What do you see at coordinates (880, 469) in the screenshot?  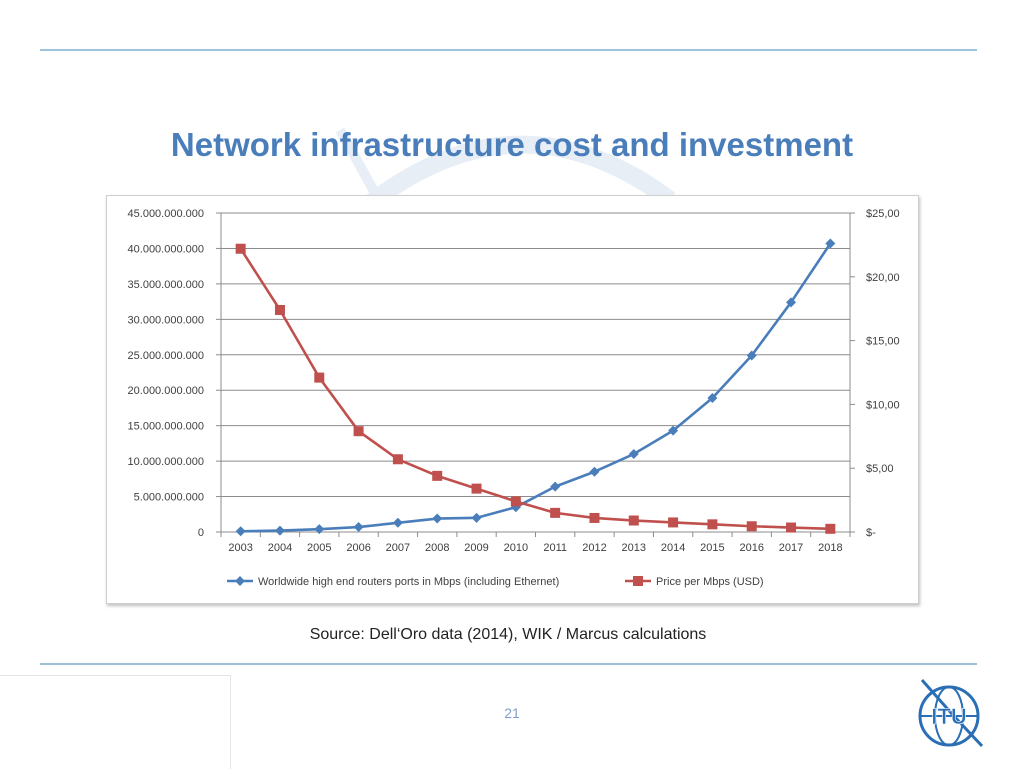 I see `y-right-tick-label: $5,00` at bounding box center [880, 469].